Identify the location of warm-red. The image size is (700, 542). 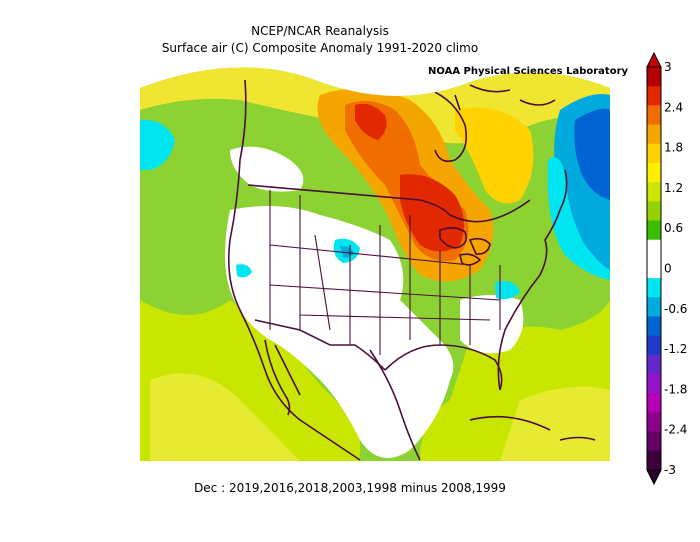
(432, 213).